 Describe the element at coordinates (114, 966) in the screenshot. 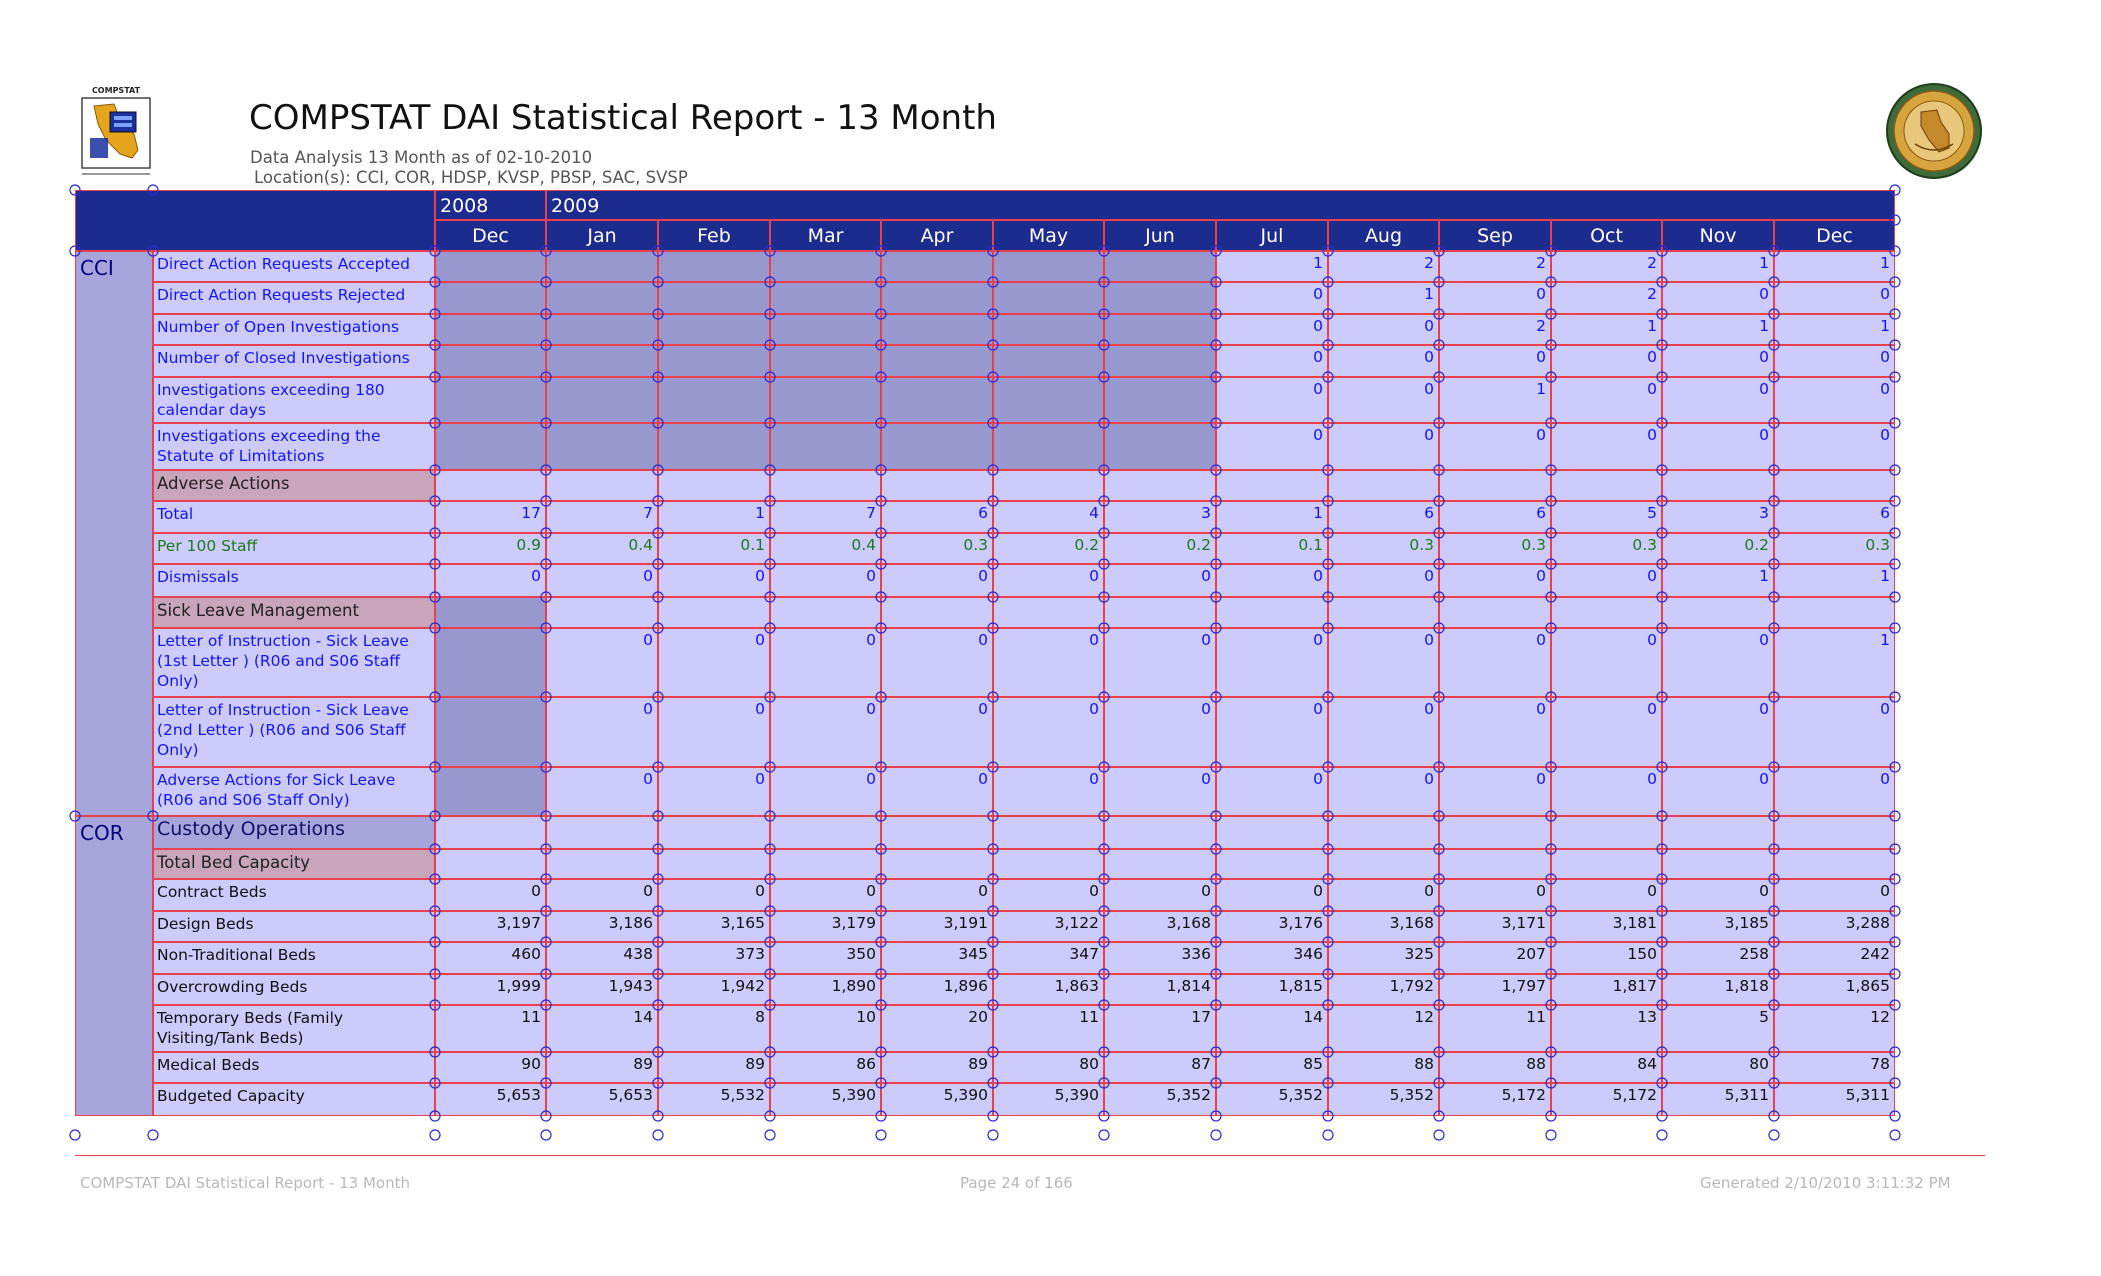

I see `location-label: COR` at that location.